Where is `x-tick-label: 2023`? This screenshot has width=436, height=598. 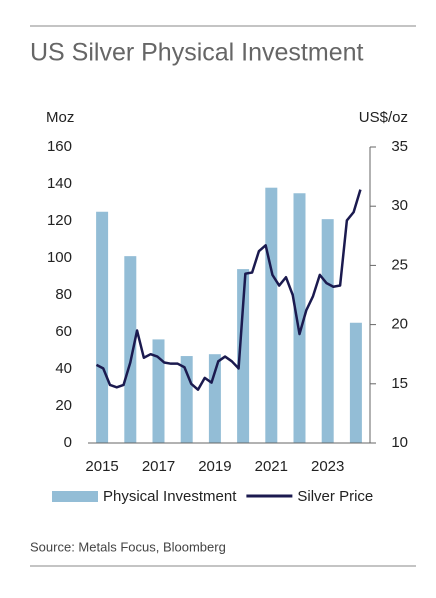 x-tick-label: 2023 is located at coordinates (327, 466).